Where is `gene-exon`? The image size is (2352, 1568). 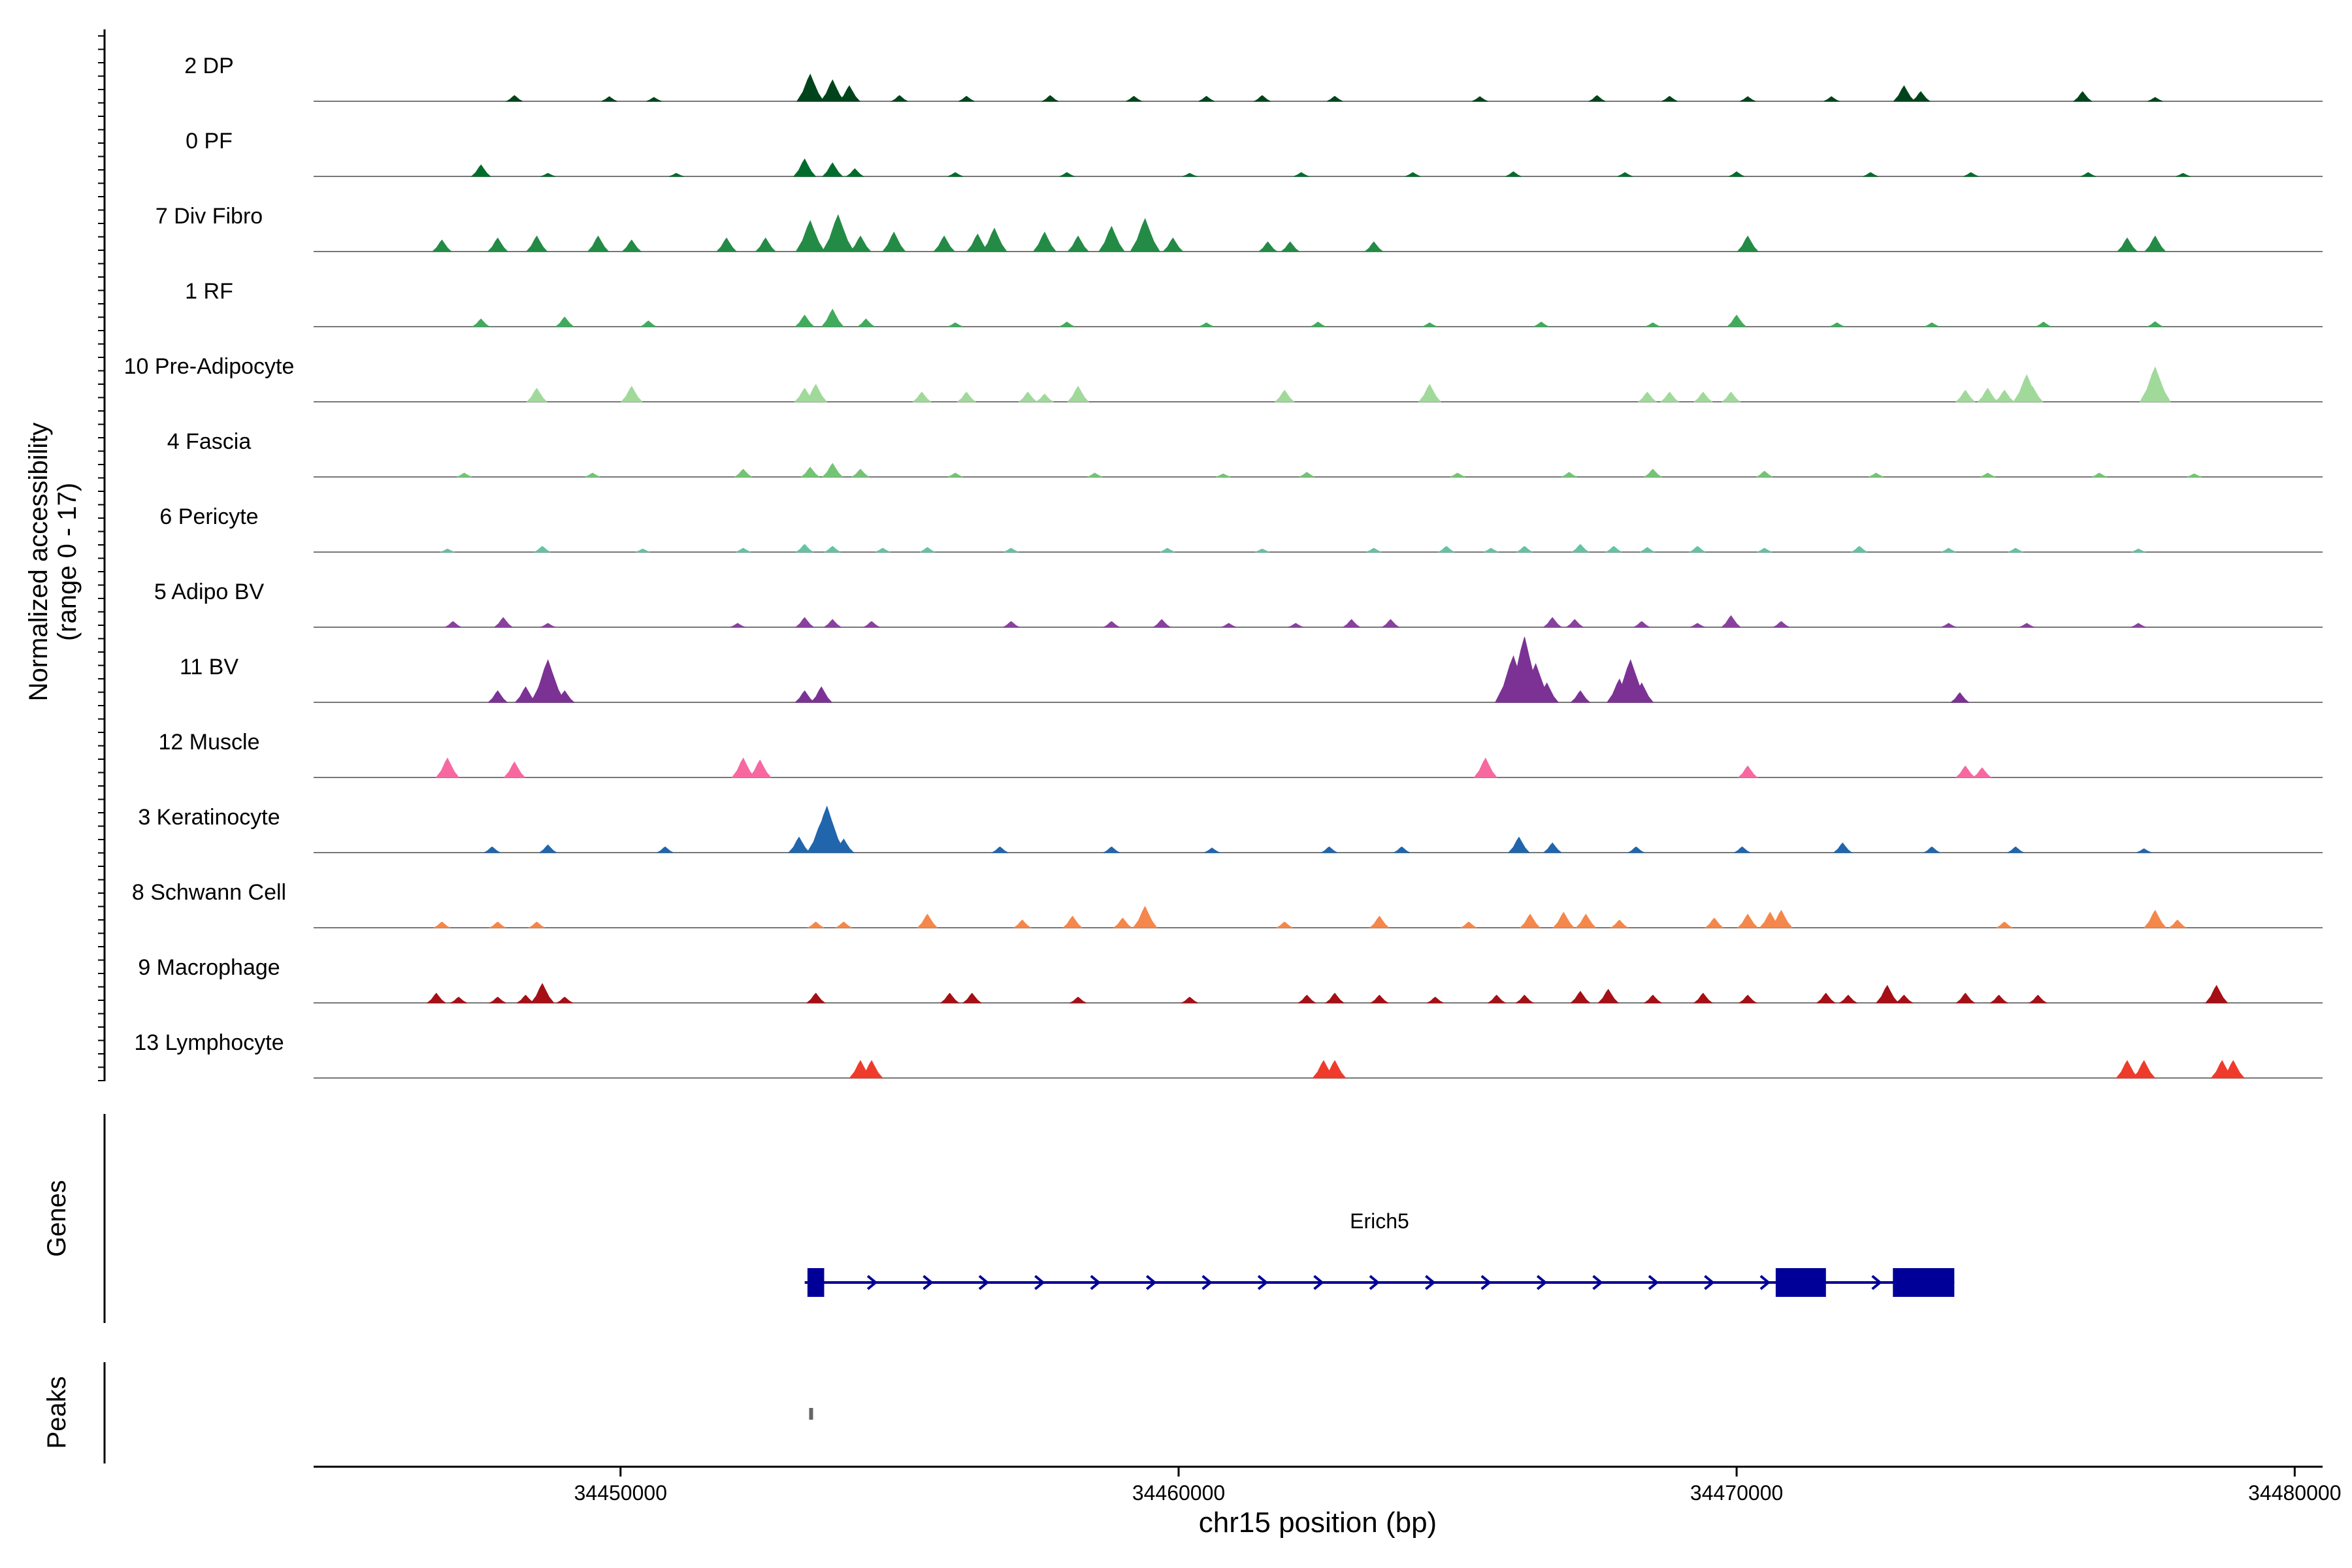
gene-exon is located at coordinates (816, 1282).